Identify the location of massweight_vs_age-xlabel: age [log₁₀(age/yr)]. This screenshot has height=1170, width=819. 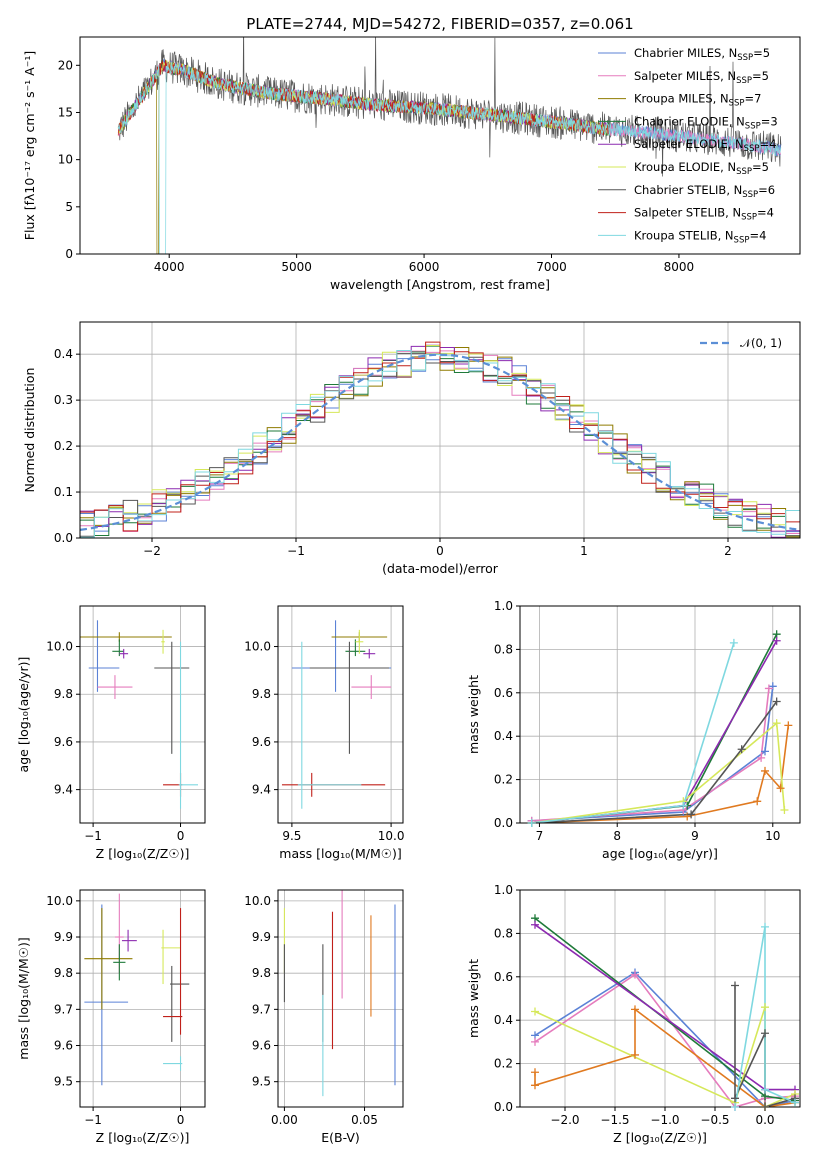
(660, 853).